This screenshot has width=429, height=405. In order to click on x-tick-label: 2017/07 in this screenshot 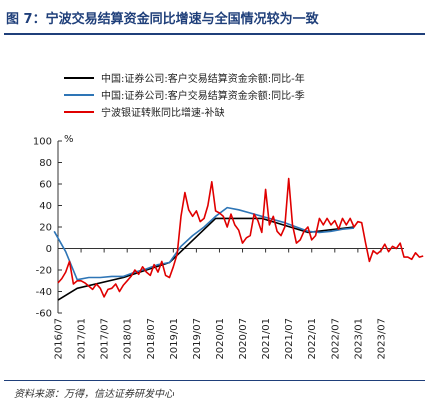, I will do `click(105, 339)`.